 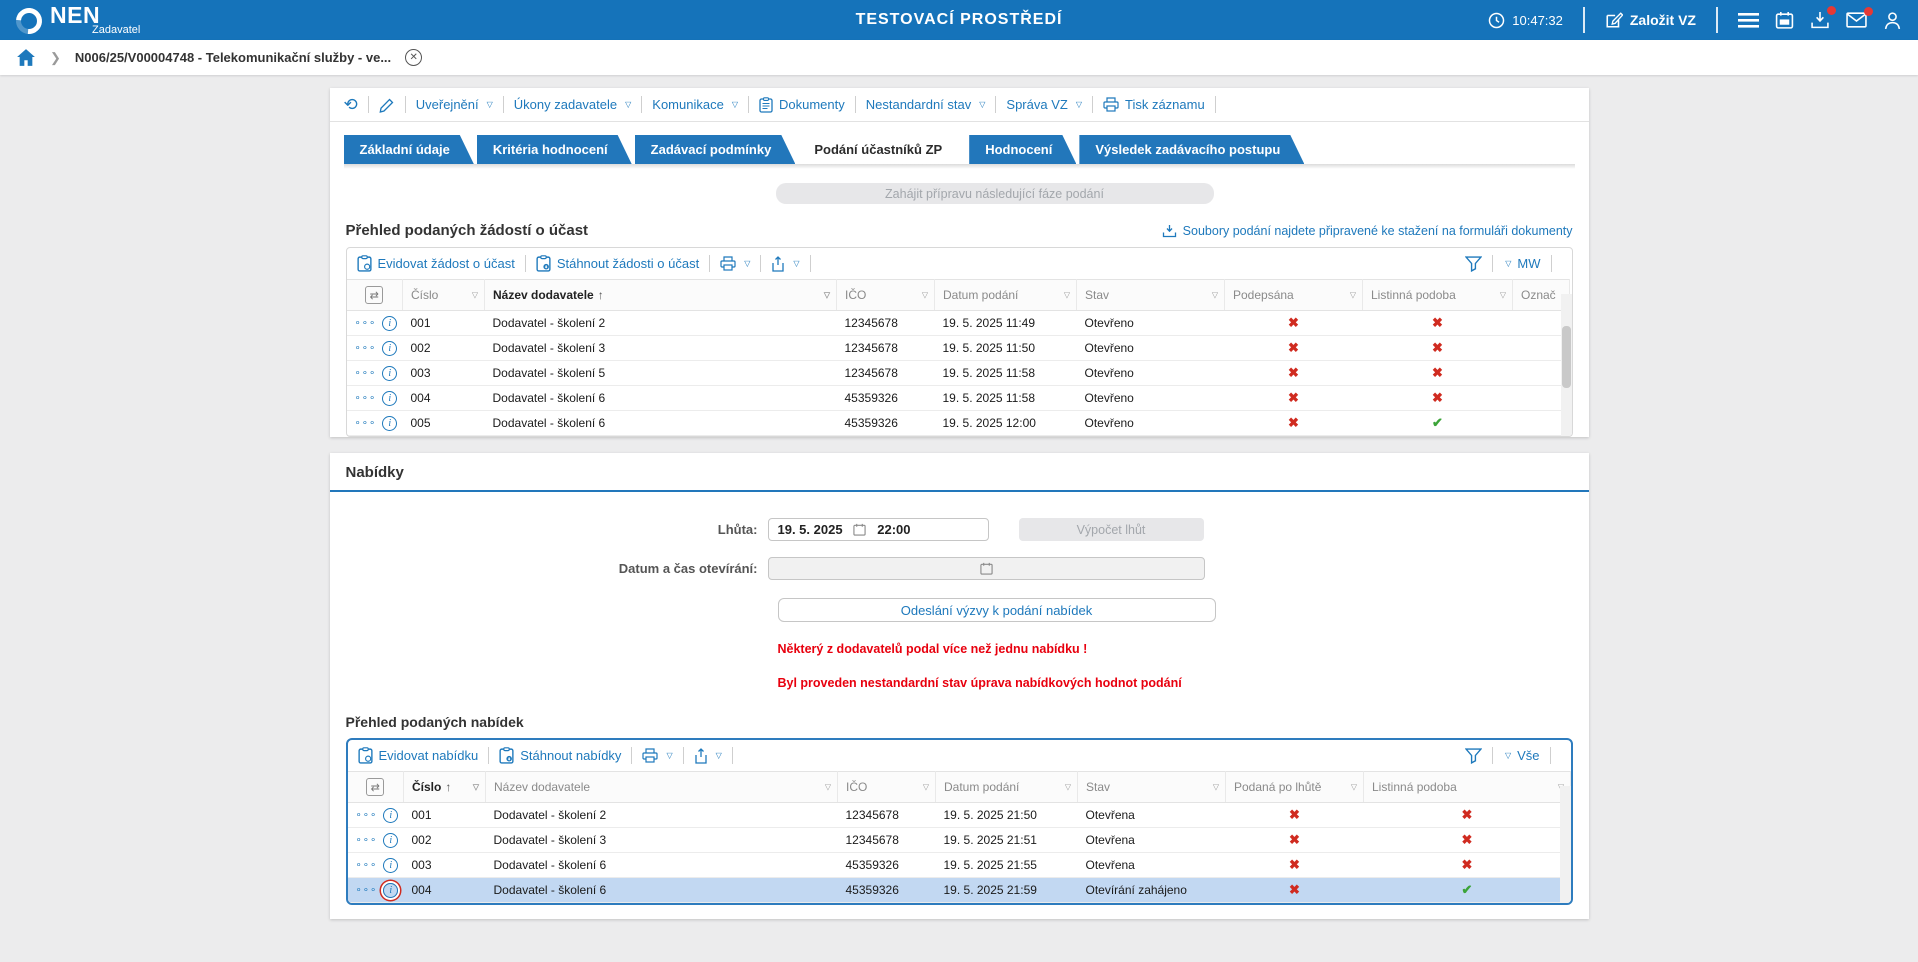 What do you see at coordinates (1522, 755) in the screenshot?
I see `grid-view-selector: ▽ Vše` at bounding box center [1522, 755].